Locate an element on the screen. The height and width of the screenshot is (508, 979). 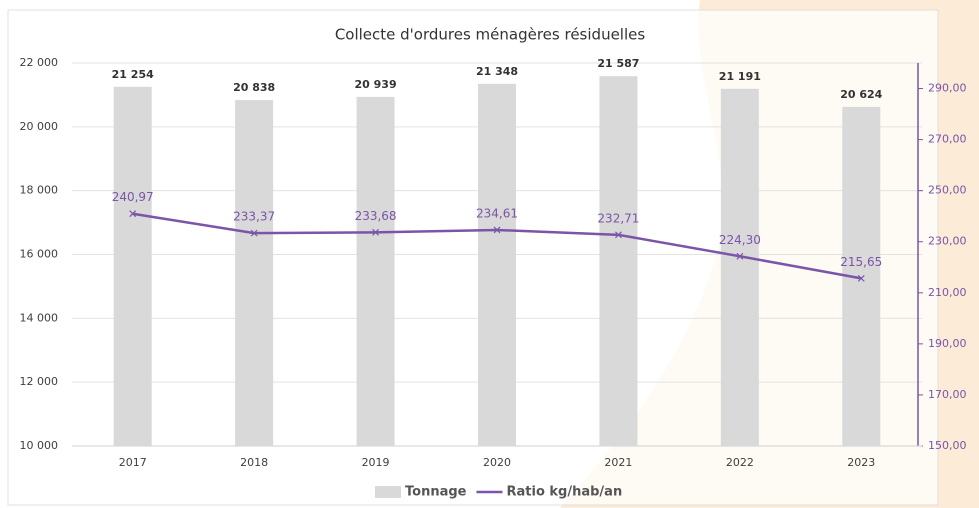
x-tick-label: 2021 is located at coordinates (618, 462).